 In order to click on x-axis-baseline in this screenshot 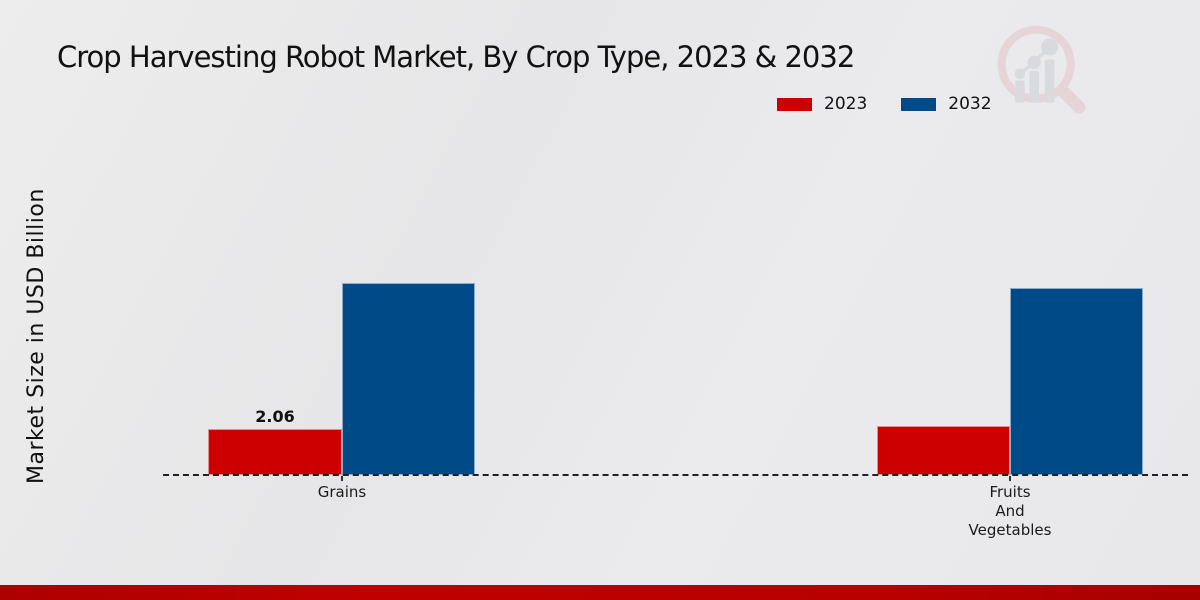, I will do `click(675, 475)`.